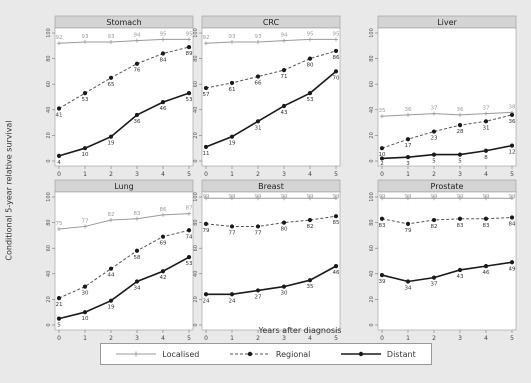 Image resolution: width=531 pixels, height=383 pixels. Describe the element at coordinates (59, 338) in the screenshot. I see `x-tick-label-lung-0: 0` at that location.